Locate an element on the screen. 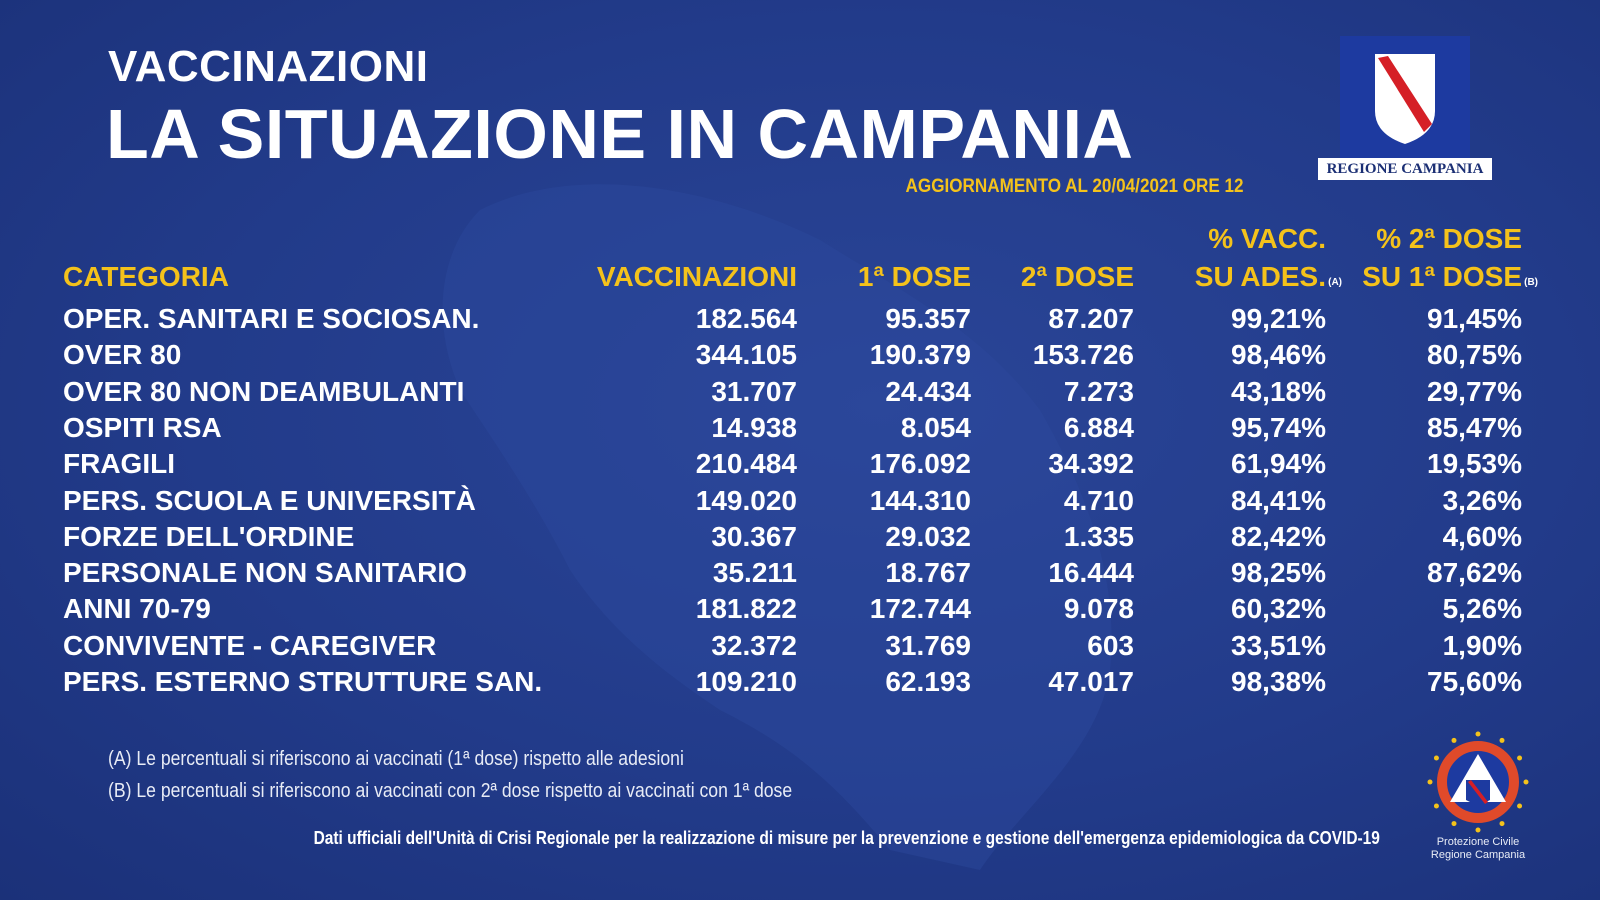 The width and height of the screenshot is (1600, 900). value-cell: 60,32% is located at coordinates (1278, 609).